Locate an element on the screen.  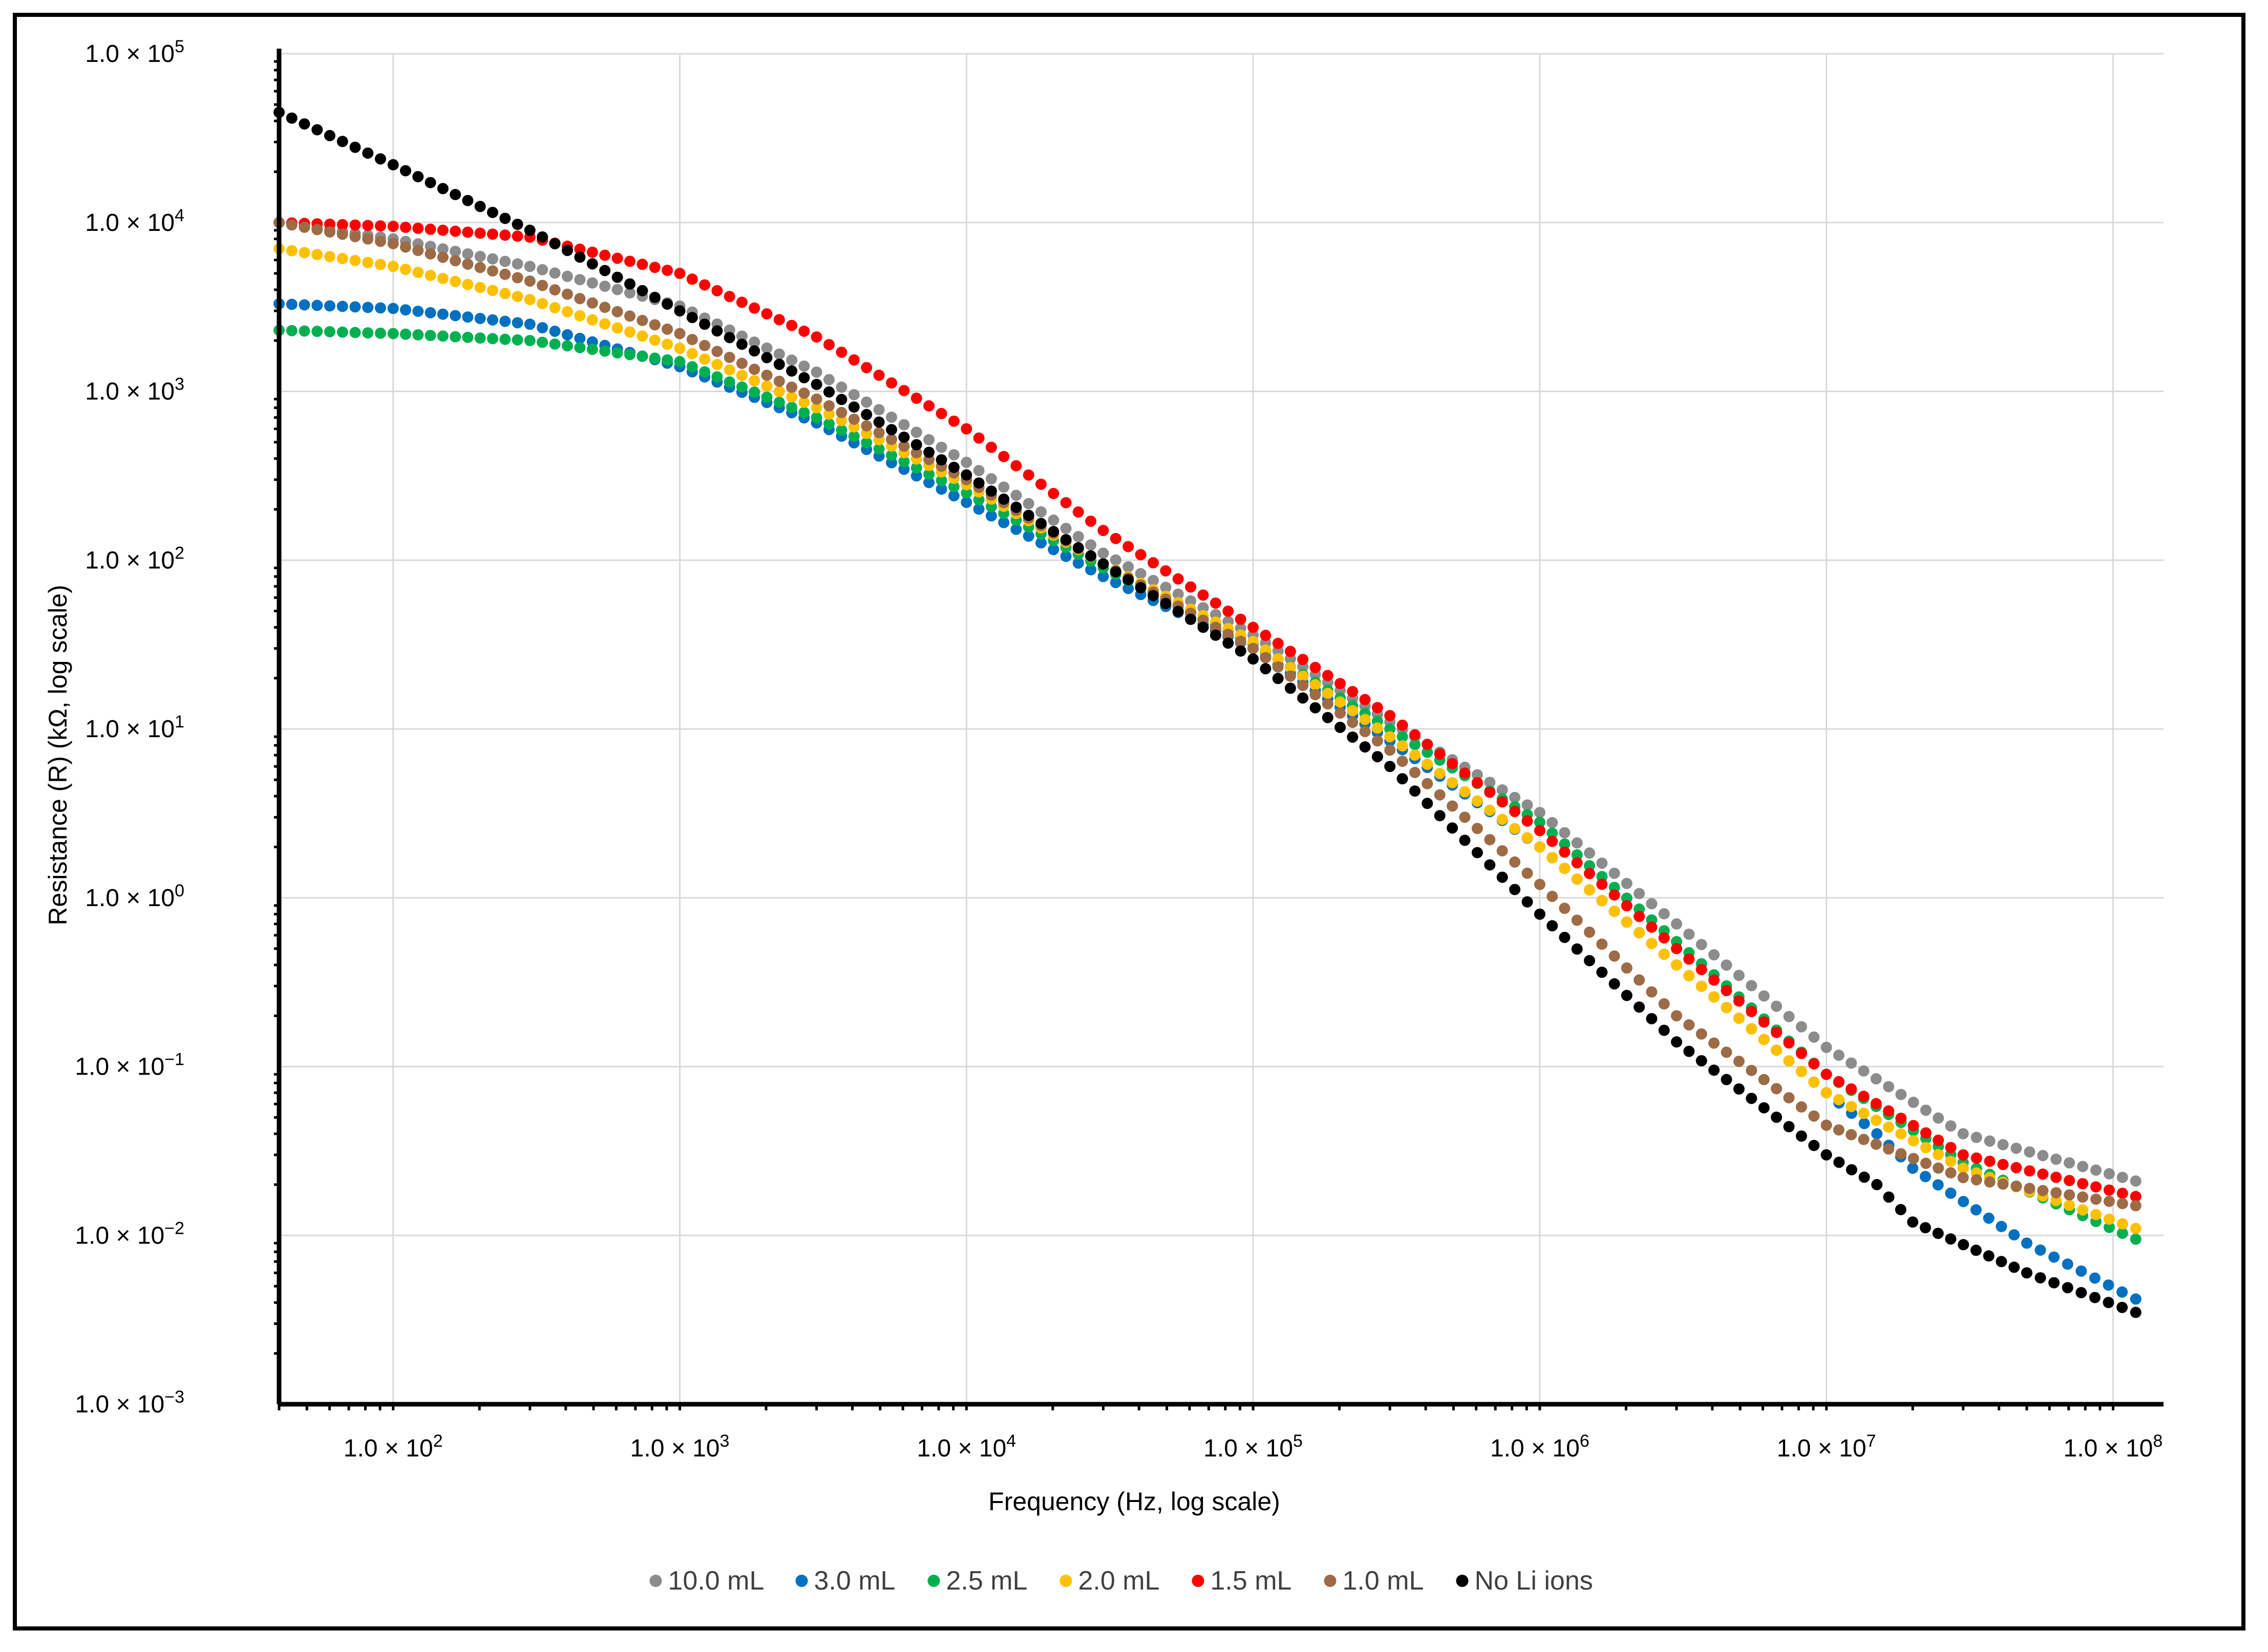
x-axis-title: Frequency (Hz, log scale) is located at coordinates (1134, 1501).